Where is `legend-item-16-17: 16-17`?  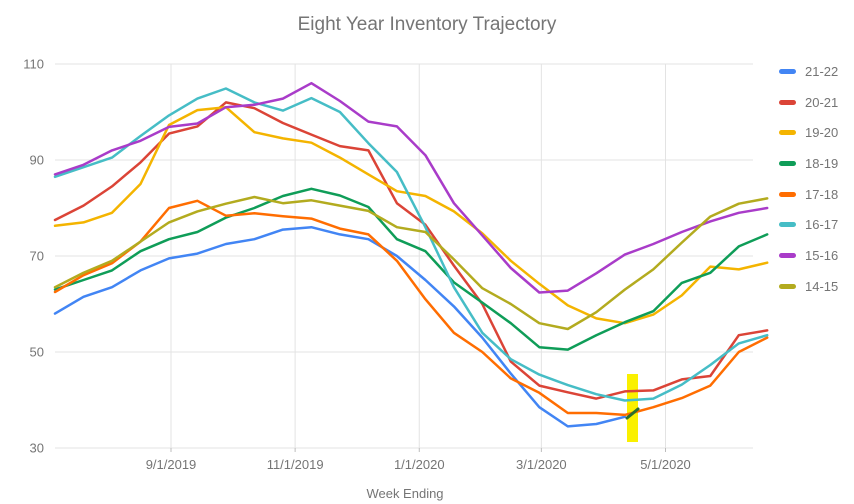
legend-item-16-17: 16-17 is located at coordinates (816, 224).